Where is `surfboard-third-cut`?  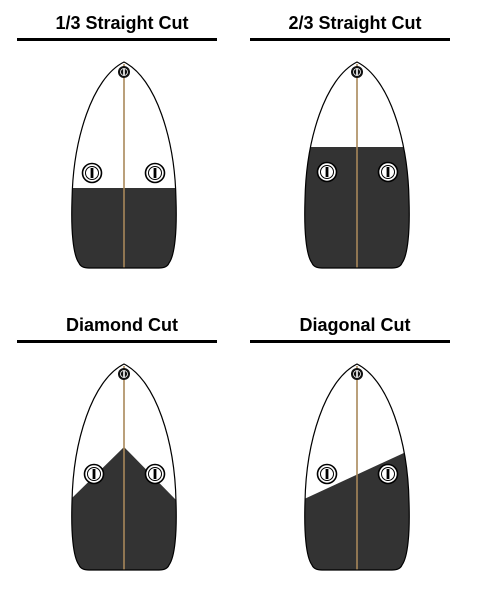 surfboard-third-cut is located at coordinates (124, 165).